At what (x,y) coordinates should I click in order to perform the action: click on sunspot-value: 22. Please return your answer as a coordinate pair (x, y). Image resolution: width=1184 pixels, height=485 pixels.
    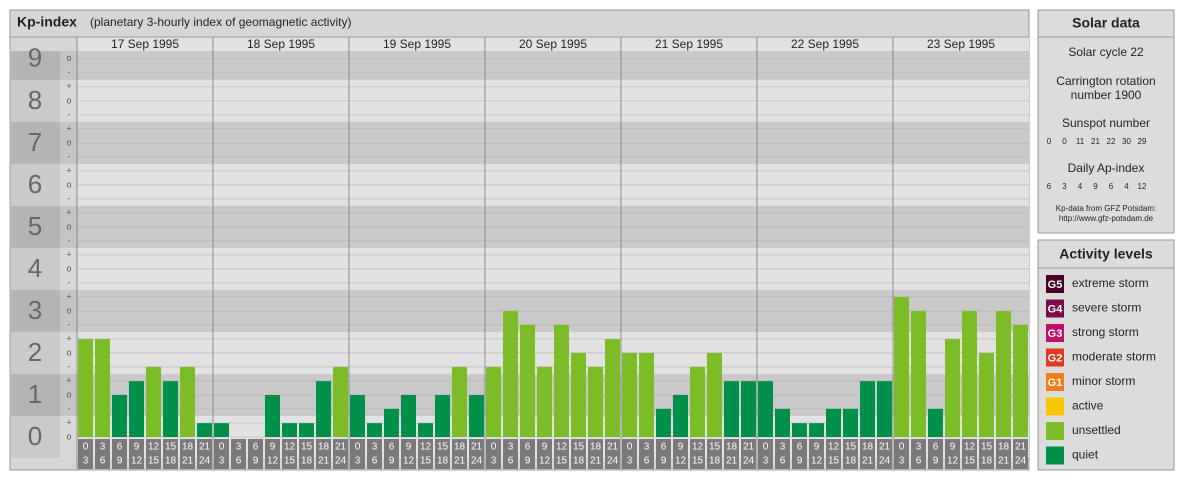
    Looking at the image, I should click on (1111, 141).